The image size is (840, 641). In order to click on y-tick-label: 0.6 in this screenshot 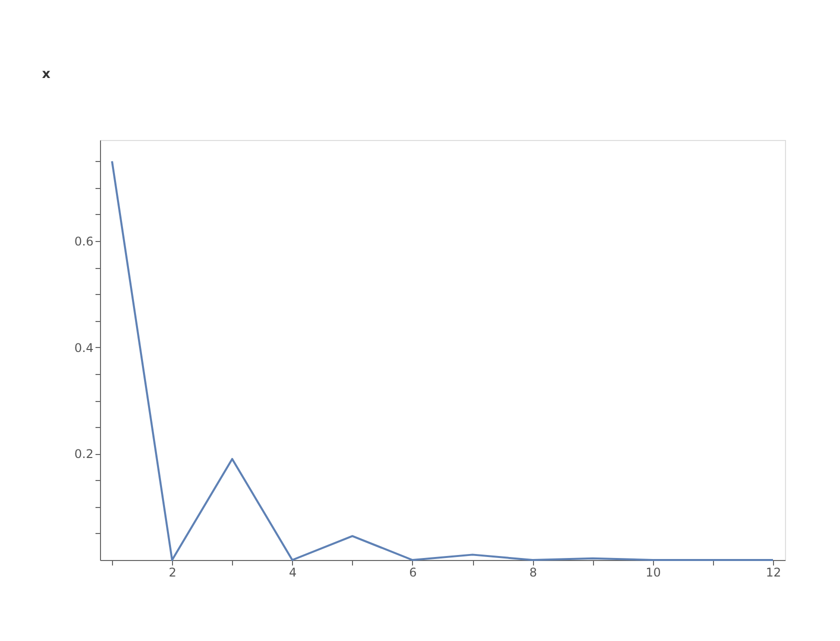, I will do `click(84, 241)`.